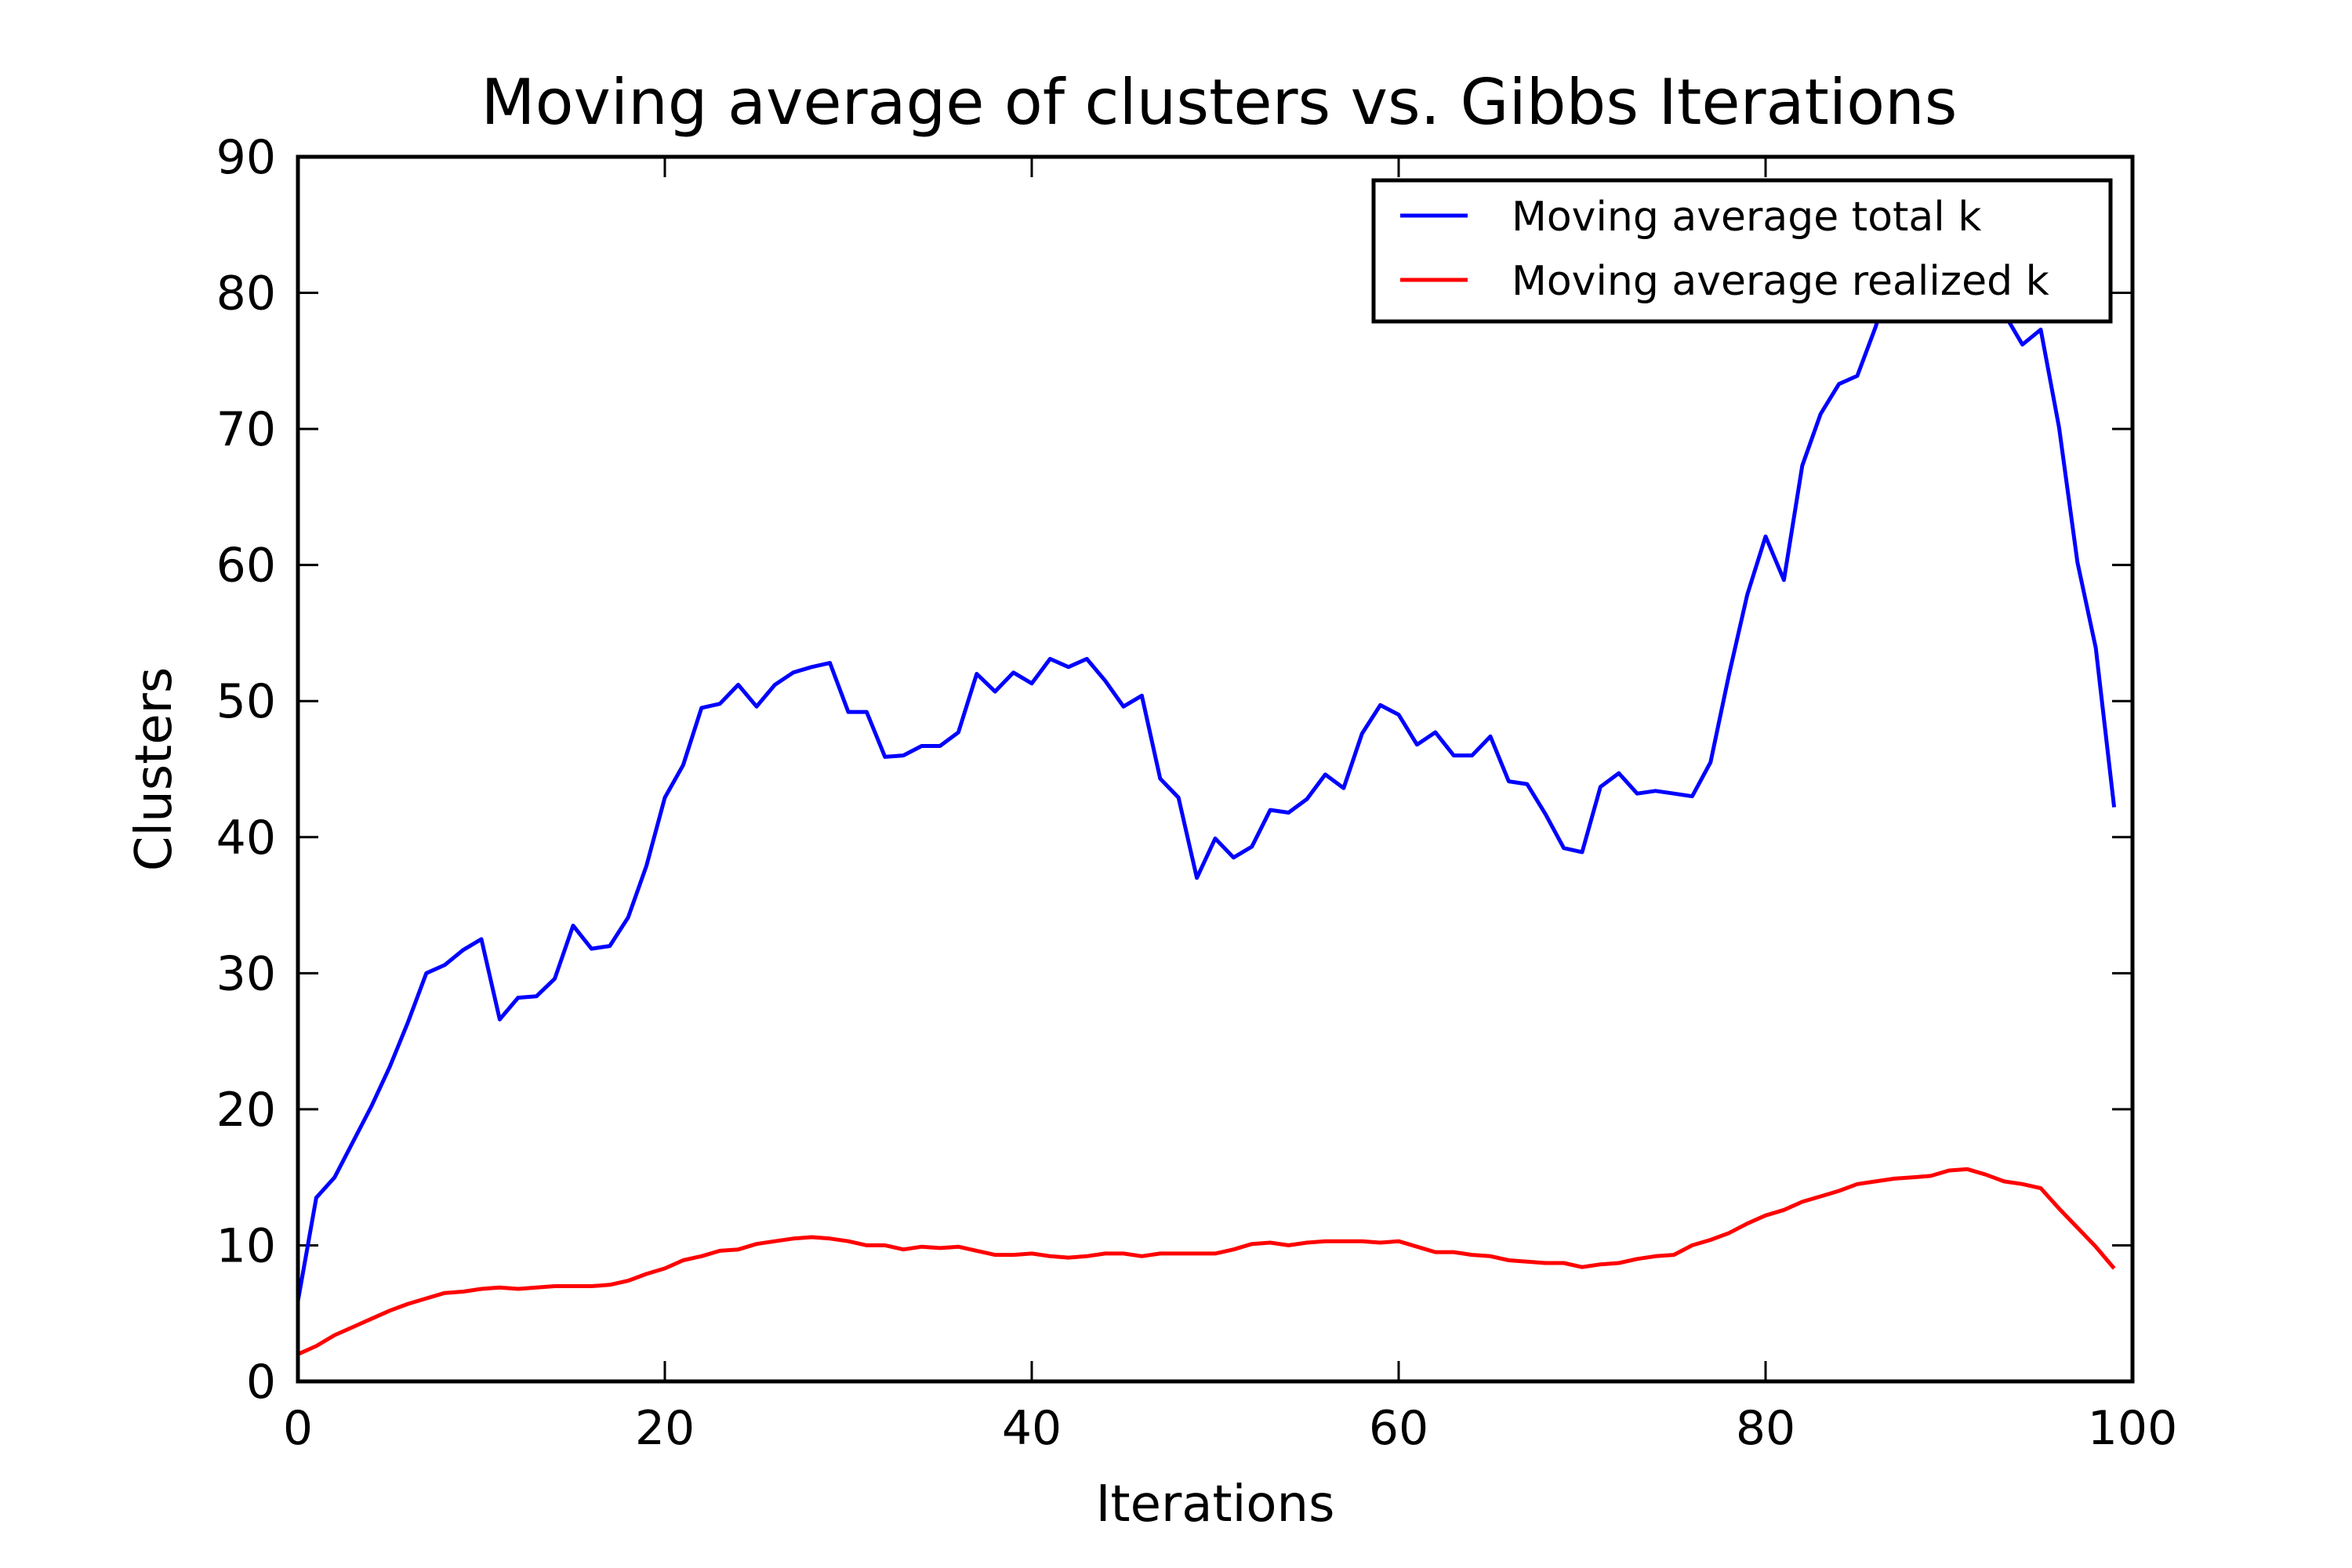 The width and height of the screenshot is (2352, 1568). I want to click on y-tick-label: 90, so click(246, 157).